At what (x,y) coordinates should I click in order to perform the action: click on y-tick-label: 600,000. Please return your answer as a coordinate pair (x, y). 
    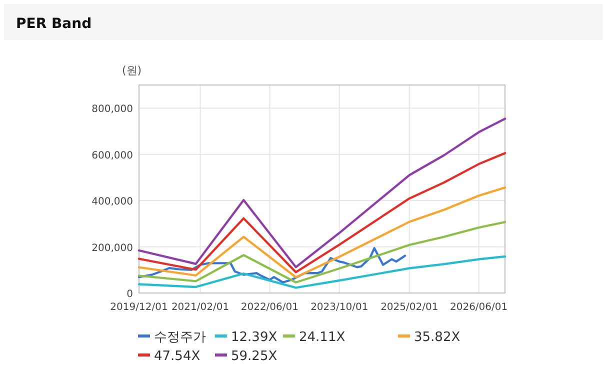
    Looking at the image, I should click on (112, 156).